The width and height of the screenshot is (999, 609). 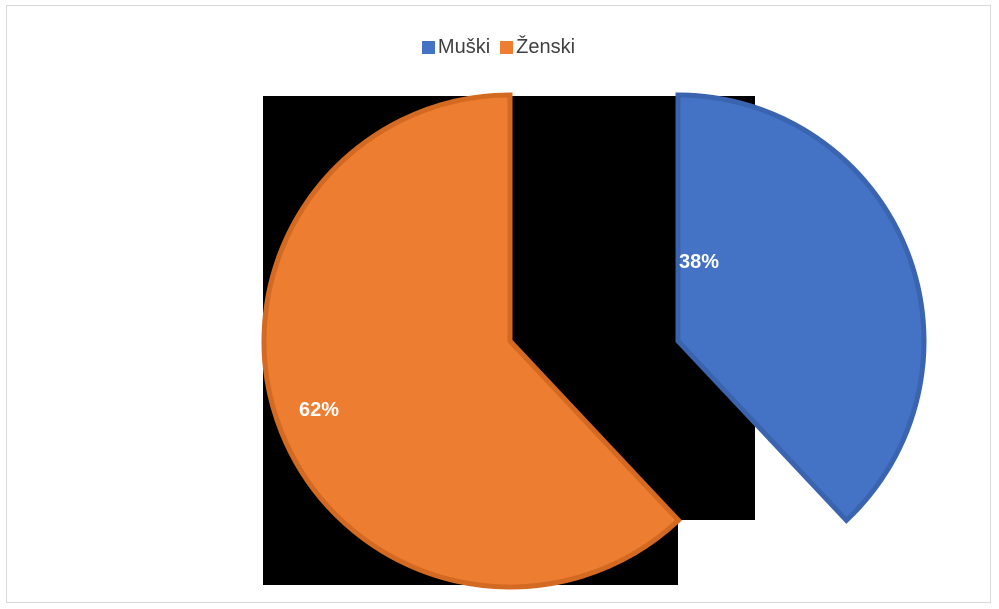 I want to click on data-label-zenski: 62%, so click(x=319, y=410).